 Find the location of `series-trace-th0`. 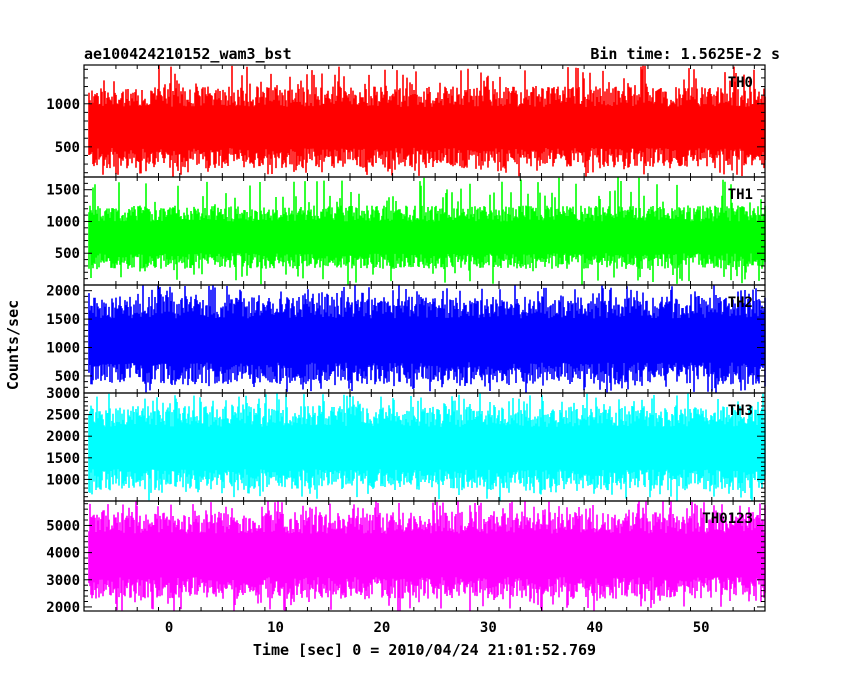

series-trace-th0 is located at coordinates (427, 121).